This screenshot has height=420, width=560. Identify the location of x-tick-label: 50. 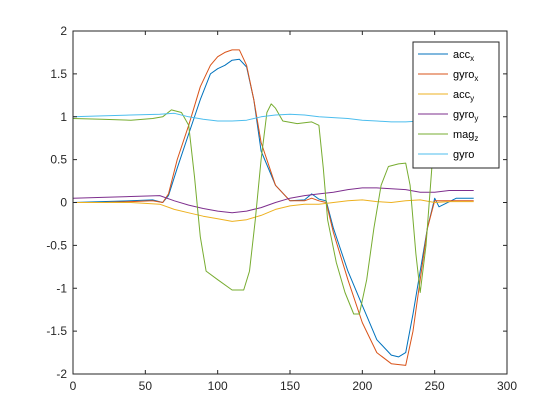
(146, 386).